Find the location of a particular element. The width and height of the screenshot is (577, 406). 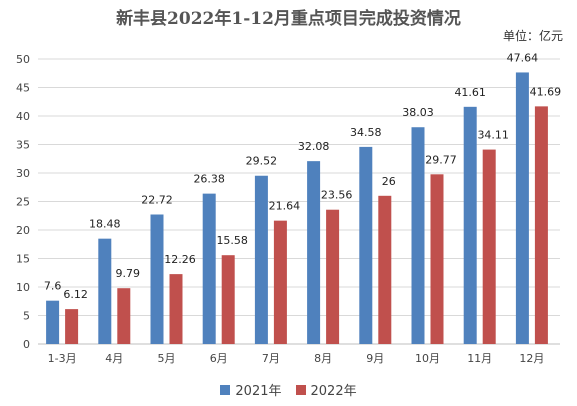

data-label-2022: 29.77 is located at coordinates (441, 159).